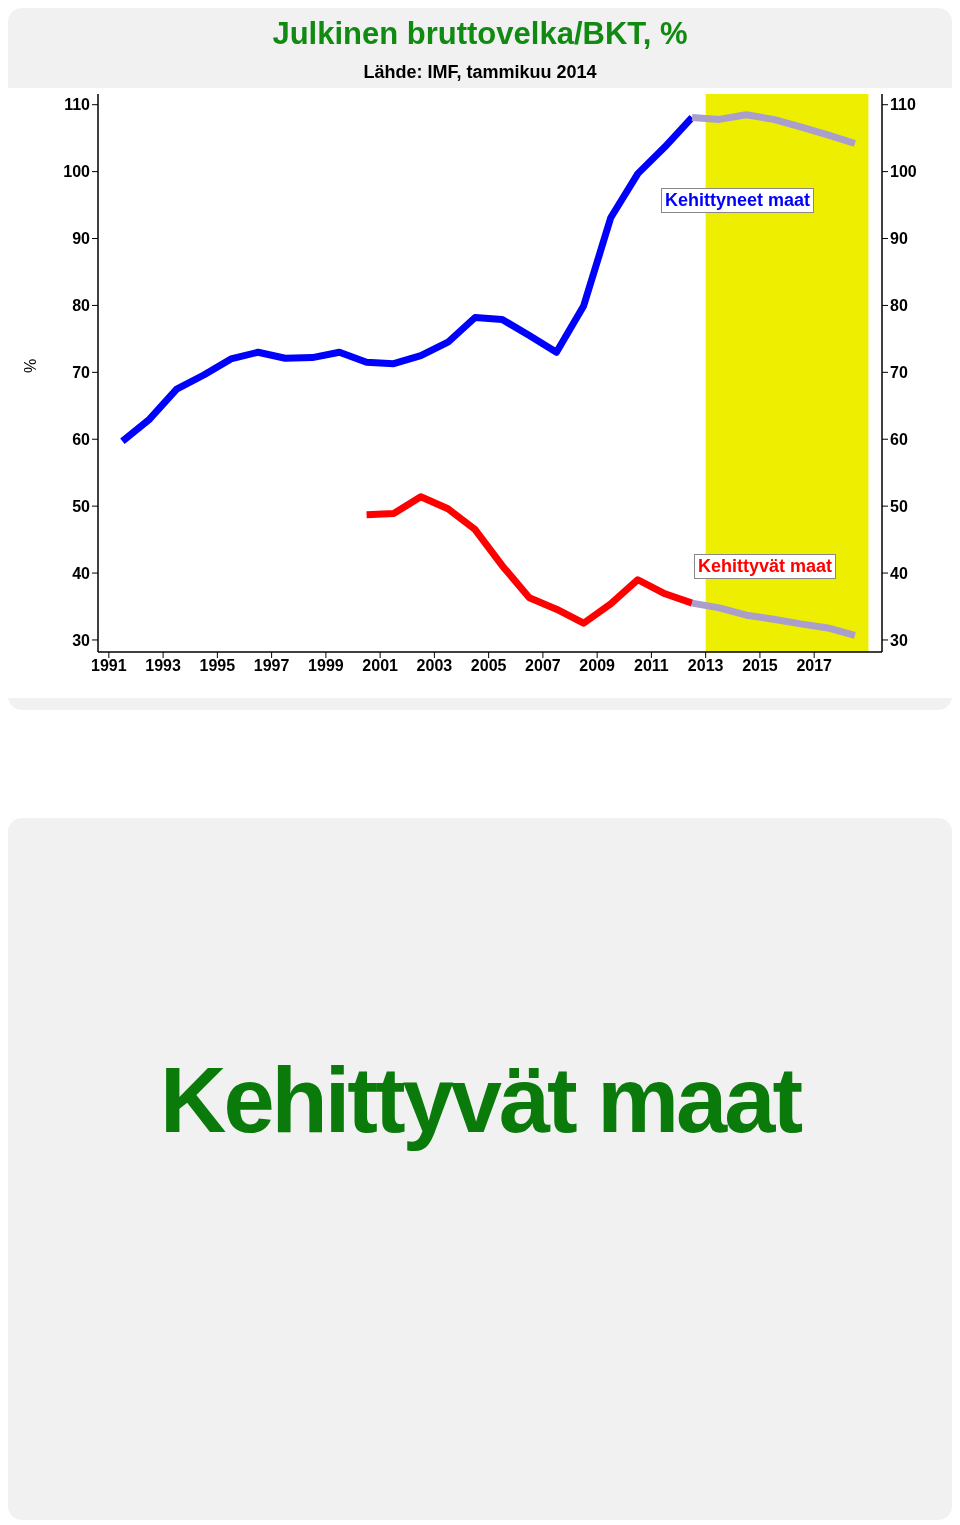 The image size is (960, 1525). Describe the element at coordinates (271, 666) in the screenshot. I see `x-tick-label: 1997` at that location.